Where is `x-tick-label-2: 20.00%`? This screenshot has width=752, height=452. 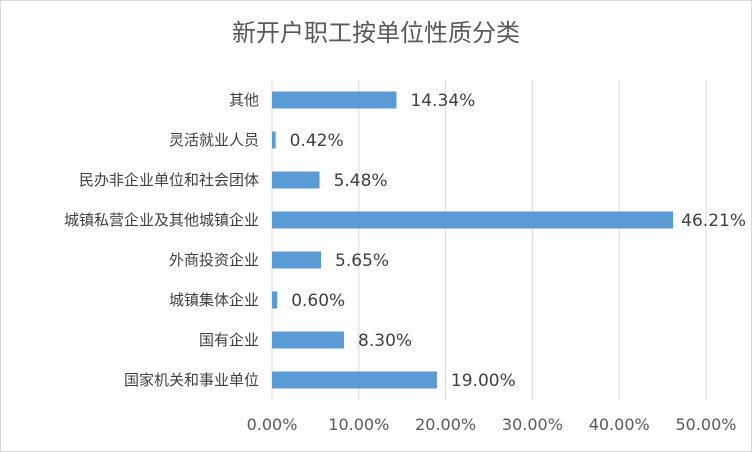 x-tick-label-2: 20.00% is located at coordinates (445, 424).